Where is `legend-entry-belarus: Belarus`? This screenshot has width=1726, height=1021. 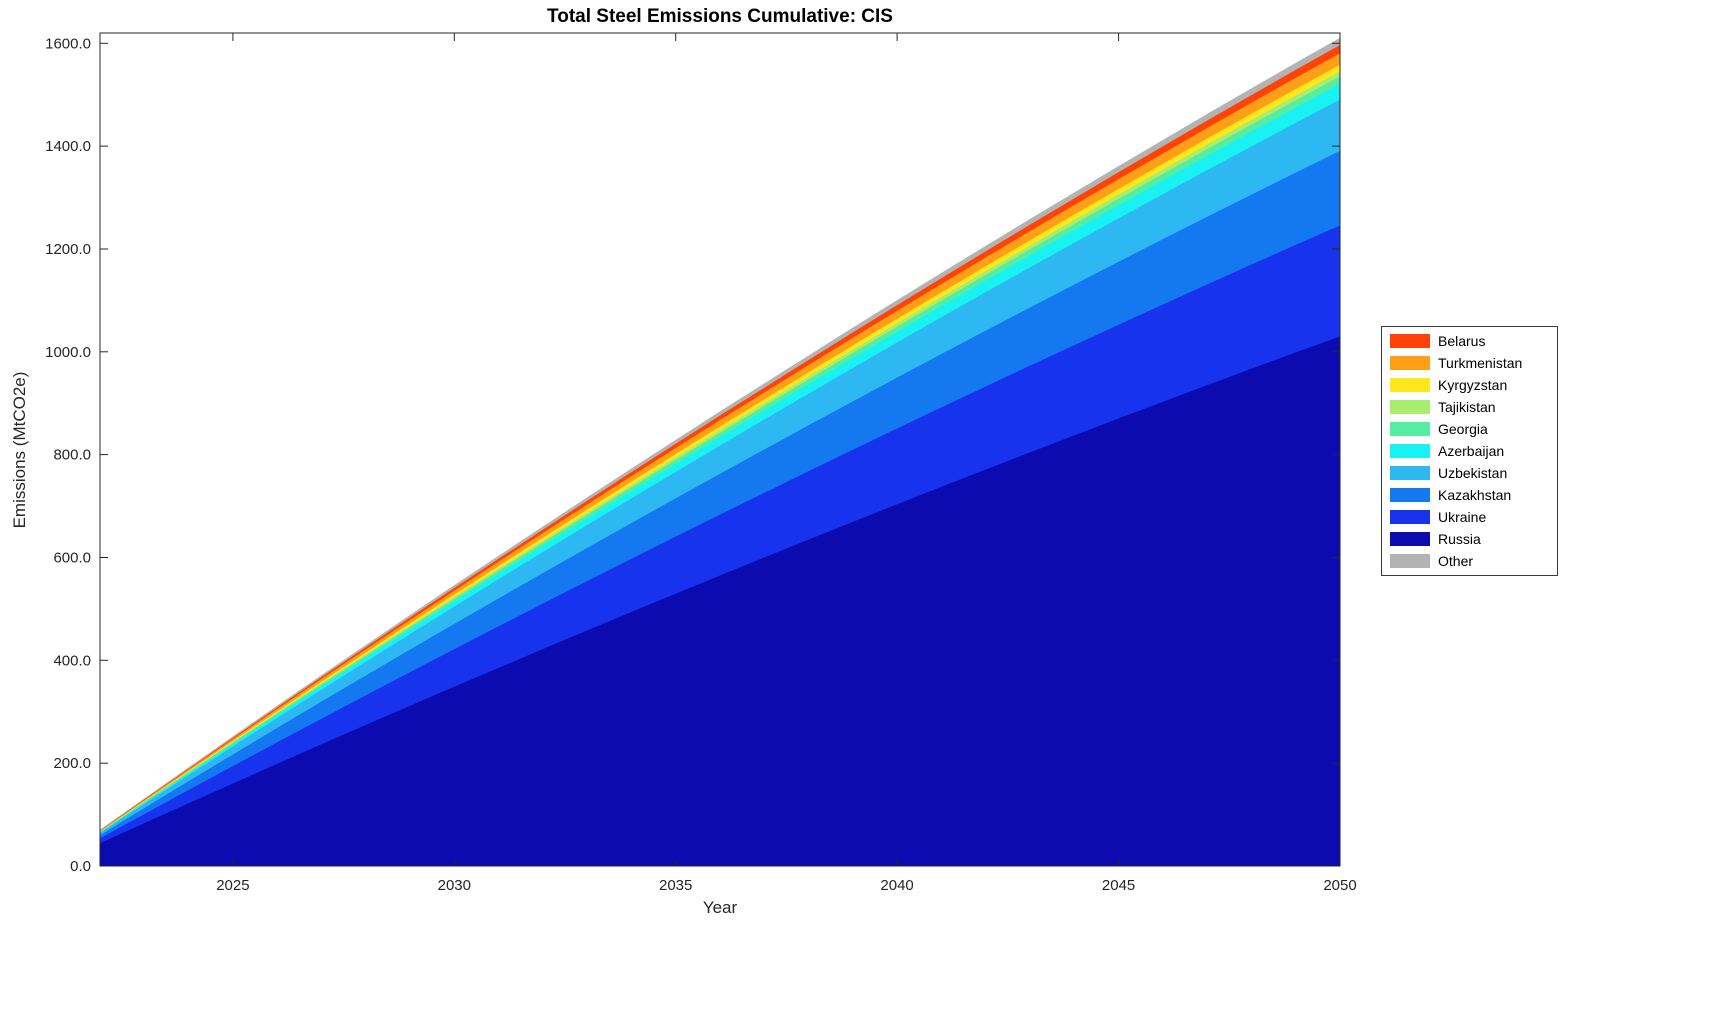 legend-entry-belarus: Belarus is located at coordinates (1469, 341).